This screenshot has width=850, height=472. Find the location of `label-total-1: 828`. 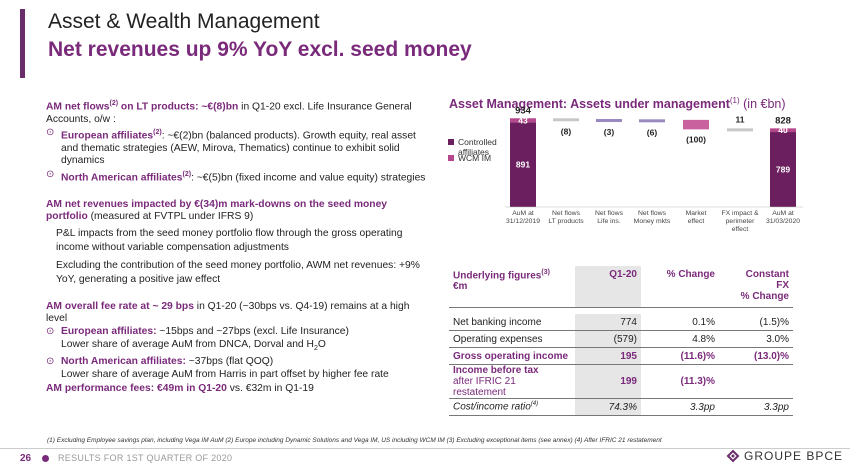

label-total-1: 828 is located at coordinates (783, 120).